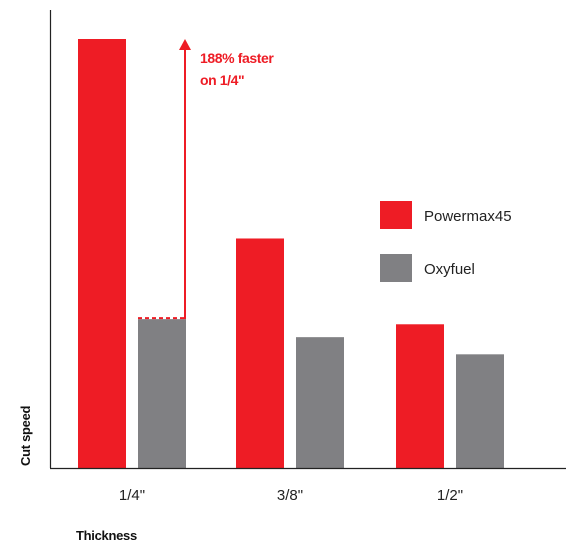 Image resolution: width=574 pixels, height=544 pixels. What do you see at coordinates (396, 268) in the screenshot?
I see `legend-swatch-oxyfuel` at bounding box center [396, 268].